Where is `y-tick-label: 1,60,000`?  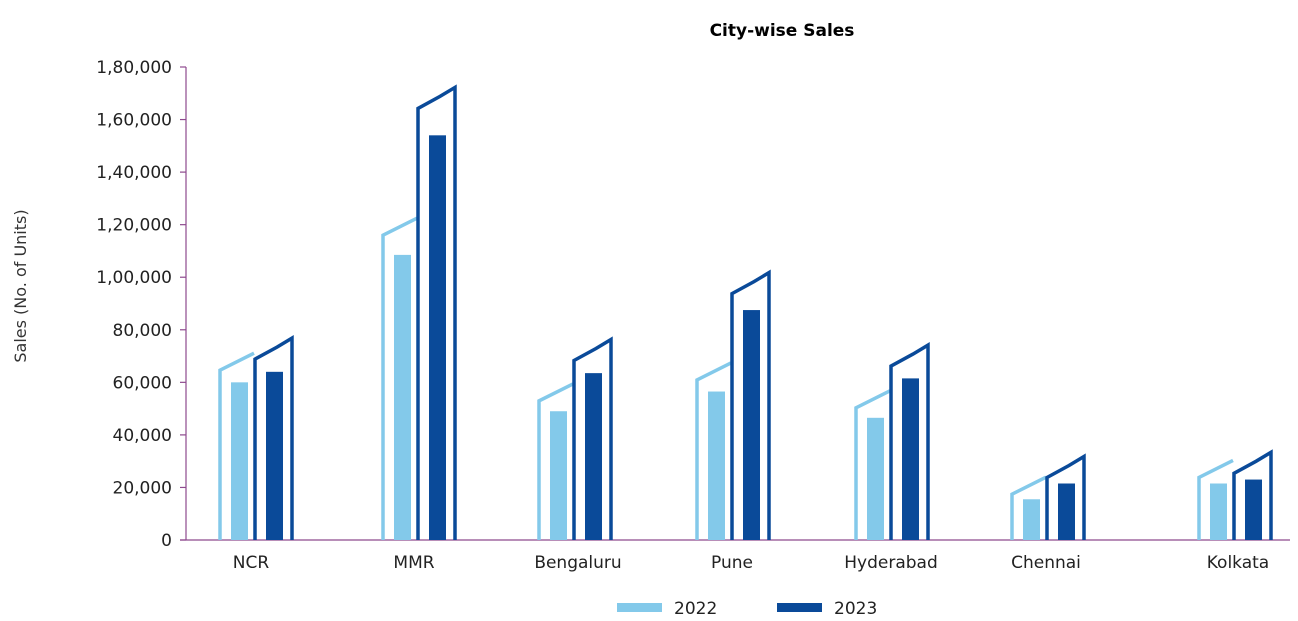 y-tick-label: 1,60,000 is located at coordinates (134, 121).